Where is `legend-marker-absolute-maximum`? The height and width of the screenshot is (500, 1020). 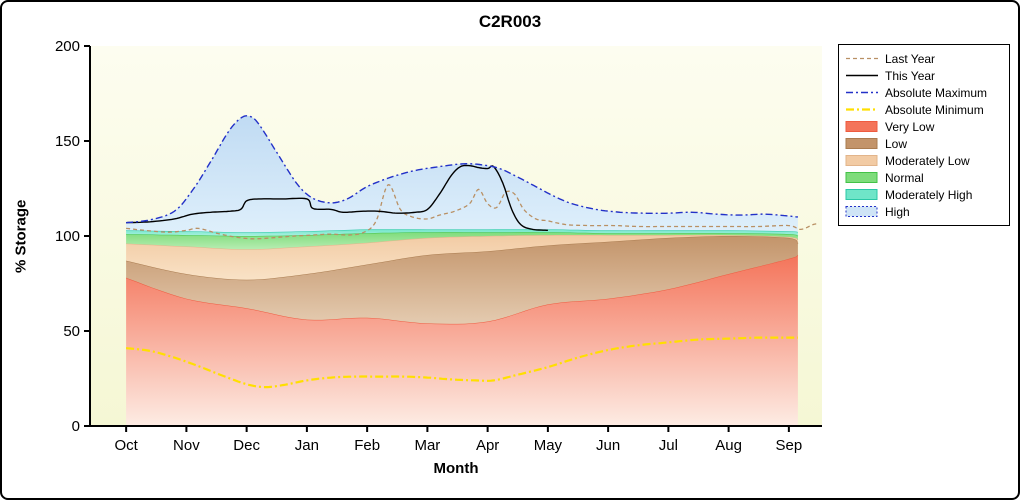 legend-marker-absolute-maximum is located at coordinates (862, 92).